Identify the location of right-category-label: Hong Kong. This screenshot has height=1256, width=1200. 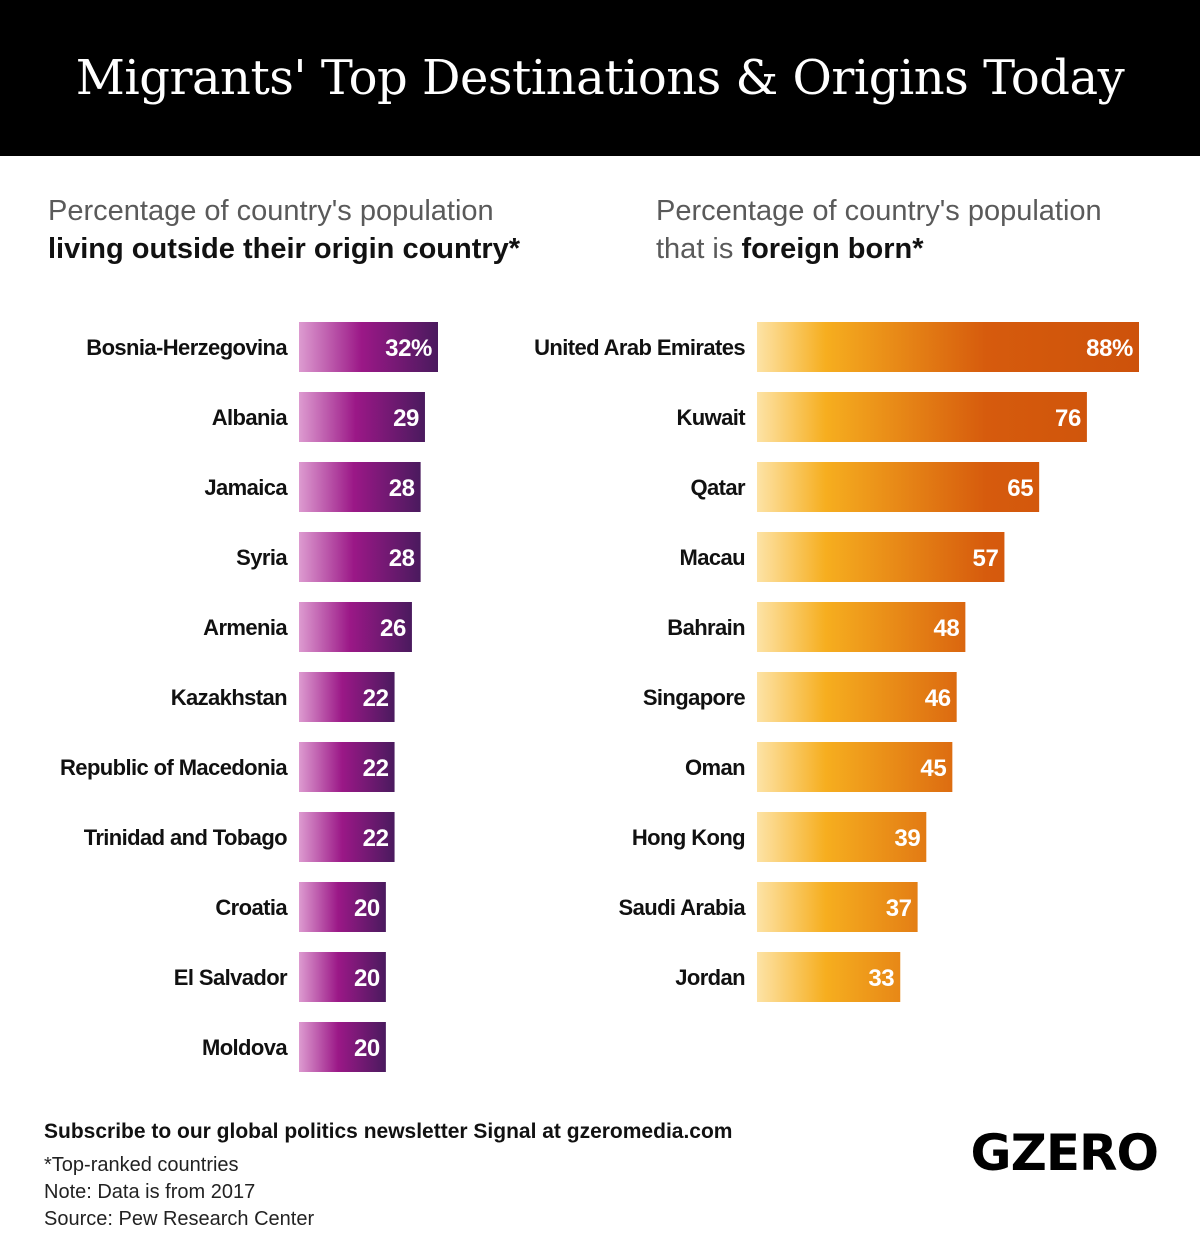
(688, 837).